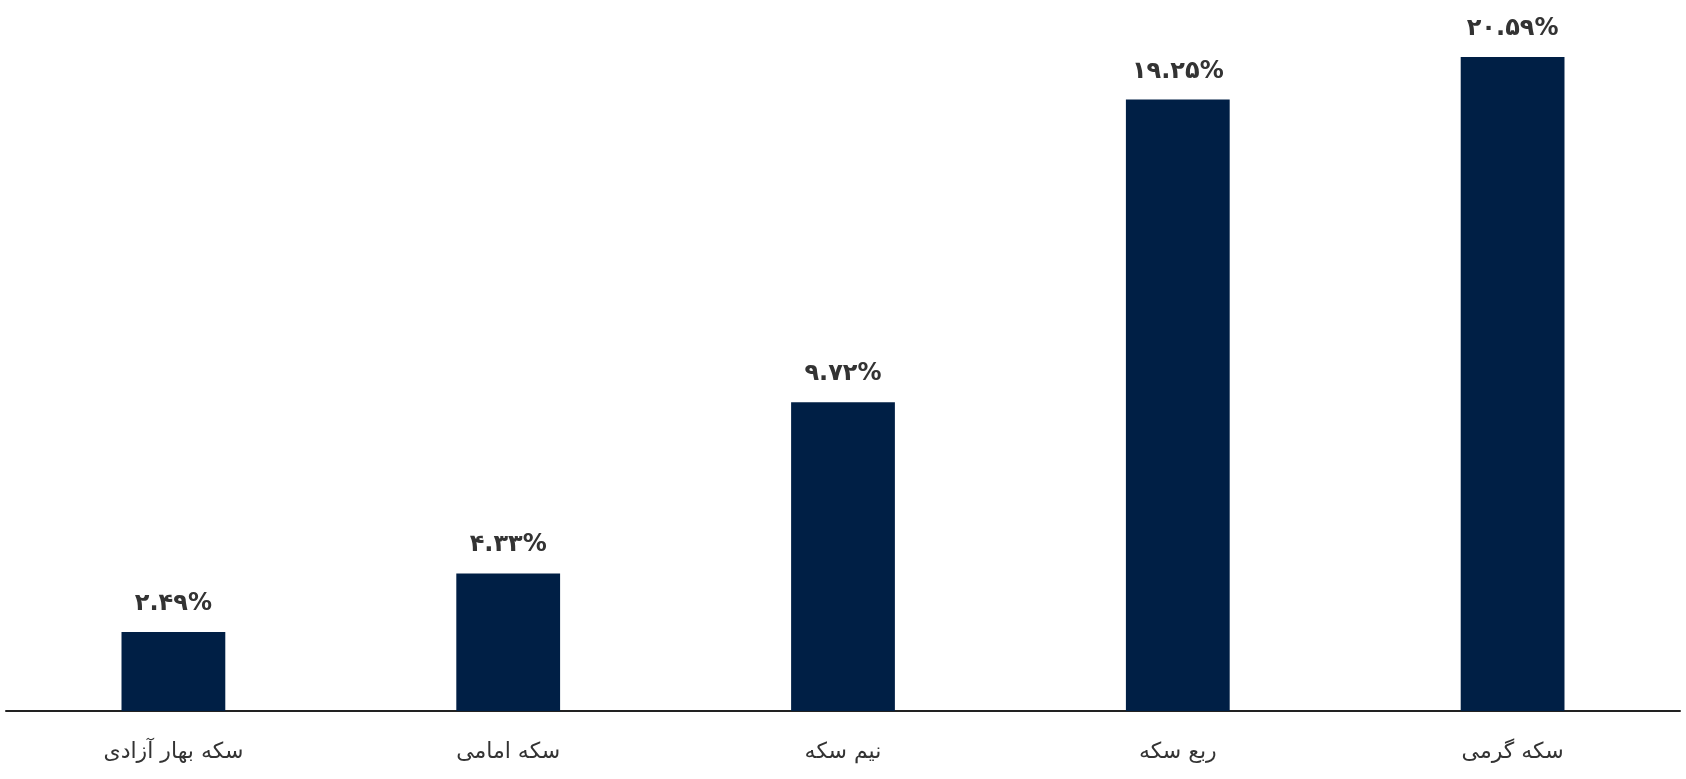 The image size is (1686, 779). What do you see at coordinates (173, 601) in the screenshot?
I see `data-label: ۲.۴۹%` at bounding box center [173, 601].